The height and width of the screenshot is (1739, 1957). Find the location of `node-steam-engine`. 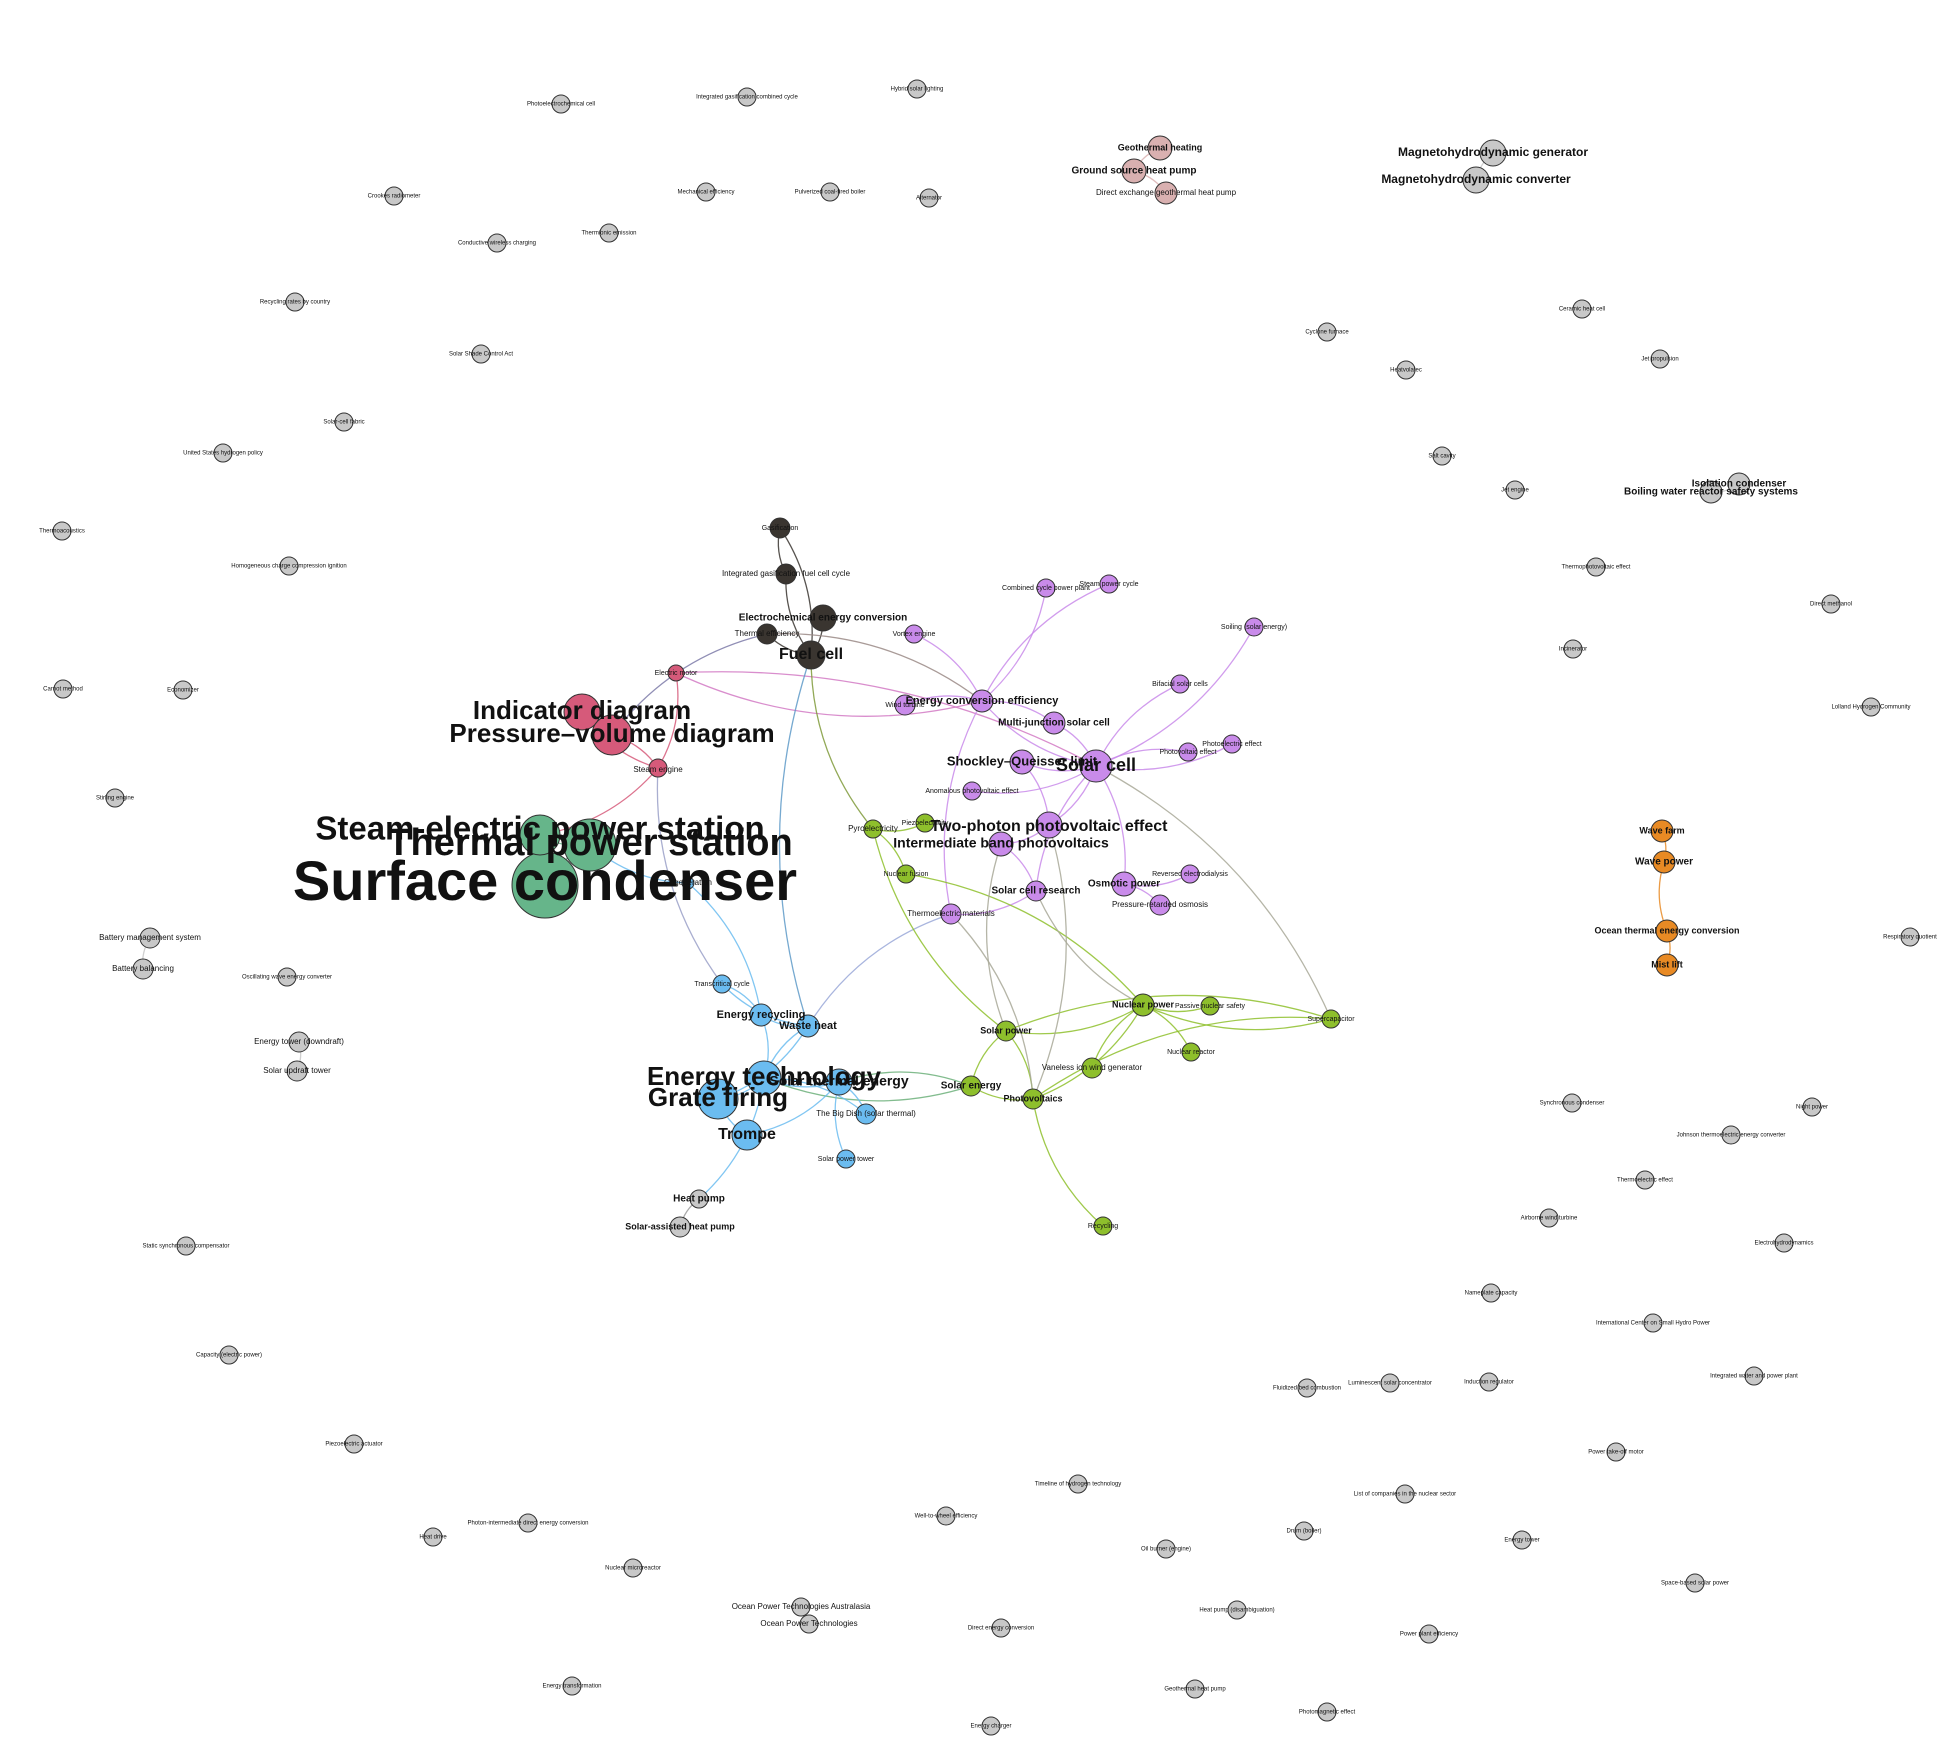

node-steam-engine is located at coordinates (658, 768).